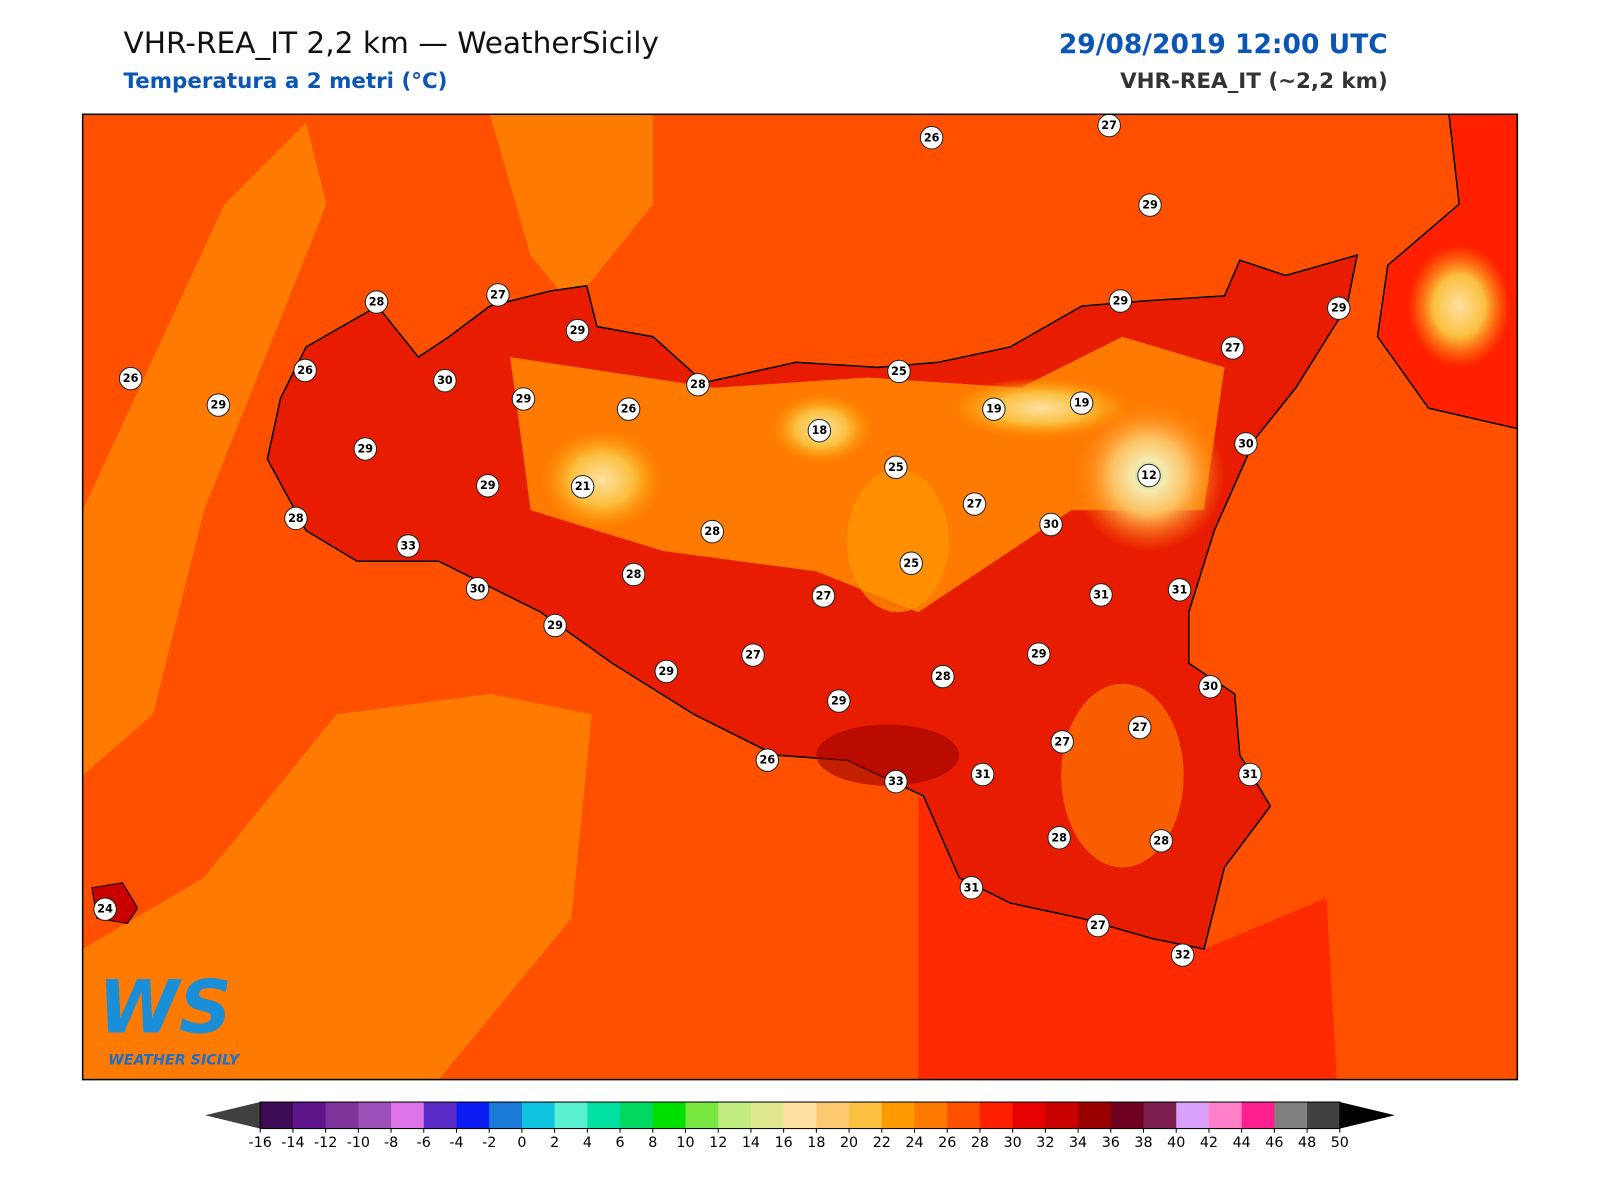 This screenshot has width=1600, height=1200. I want to click on colorbar-tick-label: -6, so click(424, 1143).